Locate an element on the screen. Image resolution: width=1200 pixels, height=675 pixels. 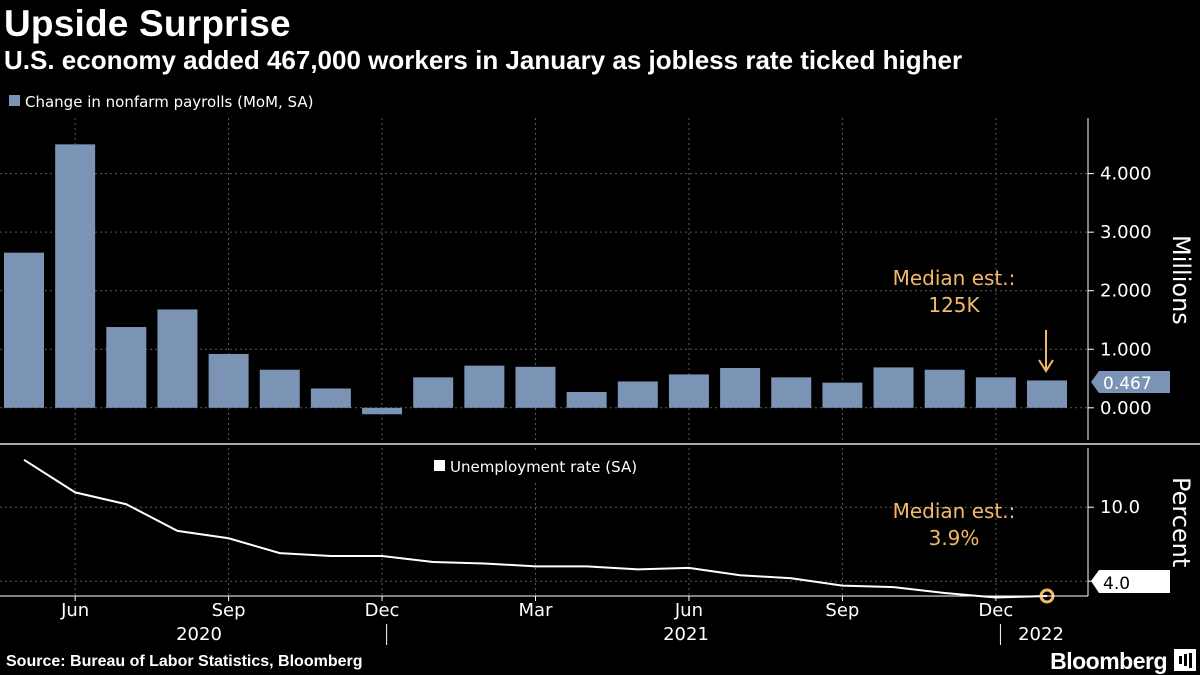
legend-box-unemployment is located at coordinates (545, 467).